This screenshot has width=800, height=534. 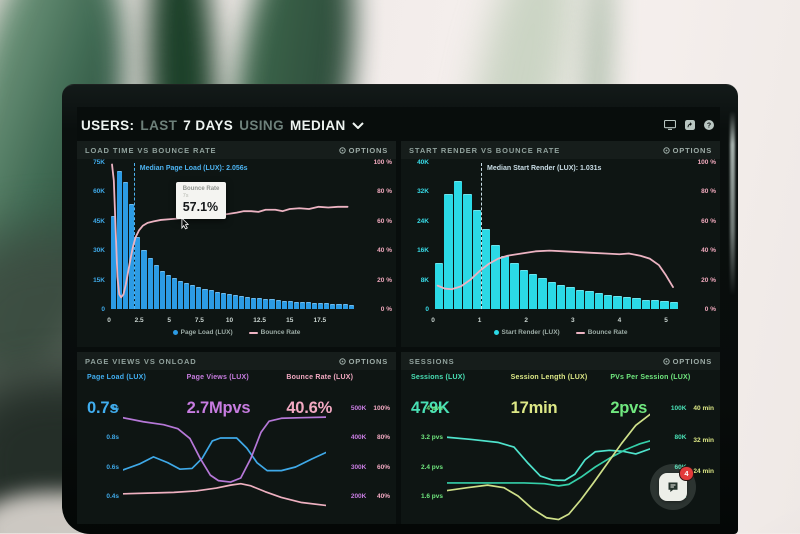 What do you see at coordinates (99, 191) in the screenshot?
I see `axis-tick: 60K` at bounding box center [99, 191].